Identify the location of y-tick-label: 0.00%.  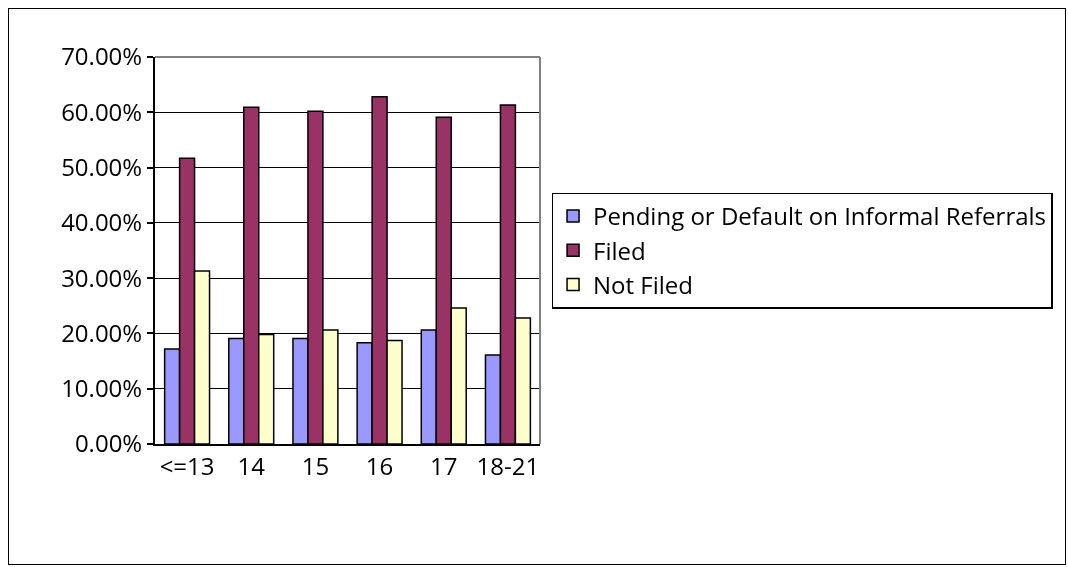
(108, 443).